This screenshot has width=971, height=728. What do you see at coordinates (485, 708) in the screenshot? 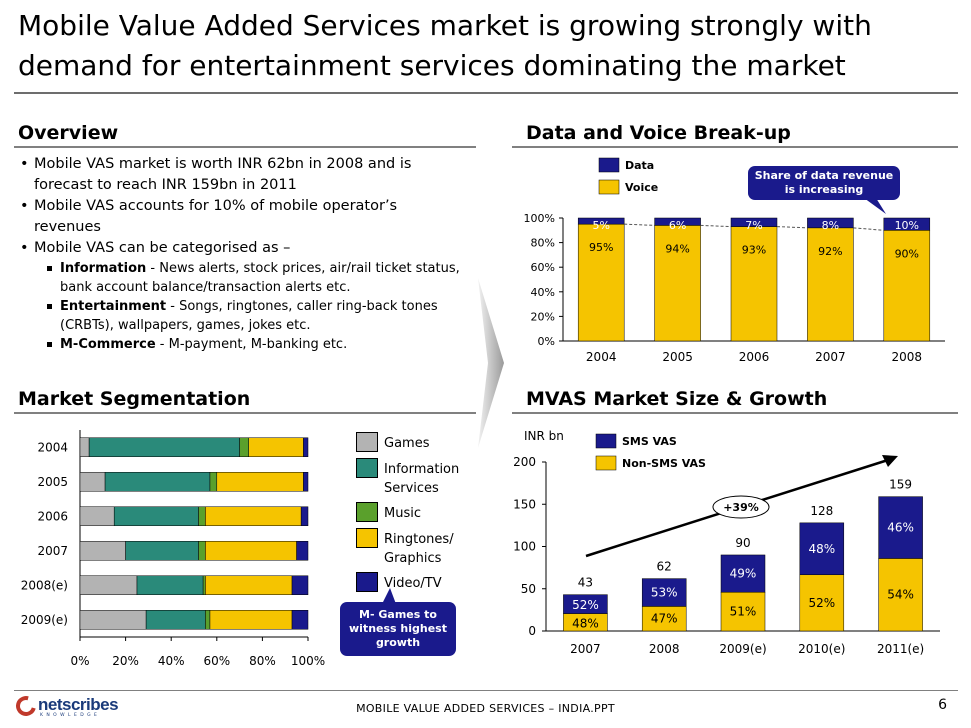
I see `footer-doc-name: MOBILE VALUE ADDED SERVICES – INDIA.PPT` at bounding box center [485, 708].